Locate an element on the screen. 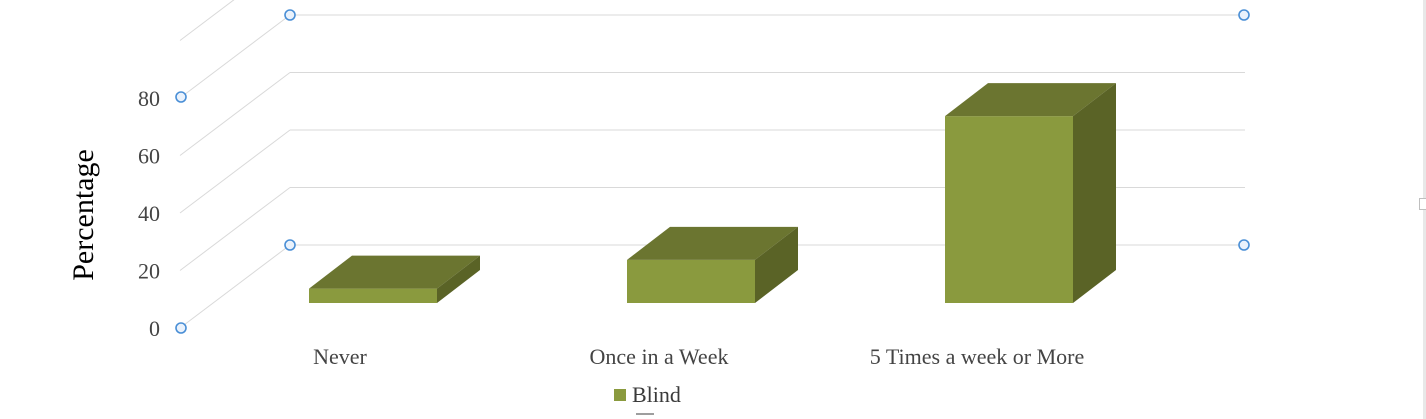 The width and height of the screenshot is (1426, 419). y-tick-label: 20 is located at coordinates (149, 271).